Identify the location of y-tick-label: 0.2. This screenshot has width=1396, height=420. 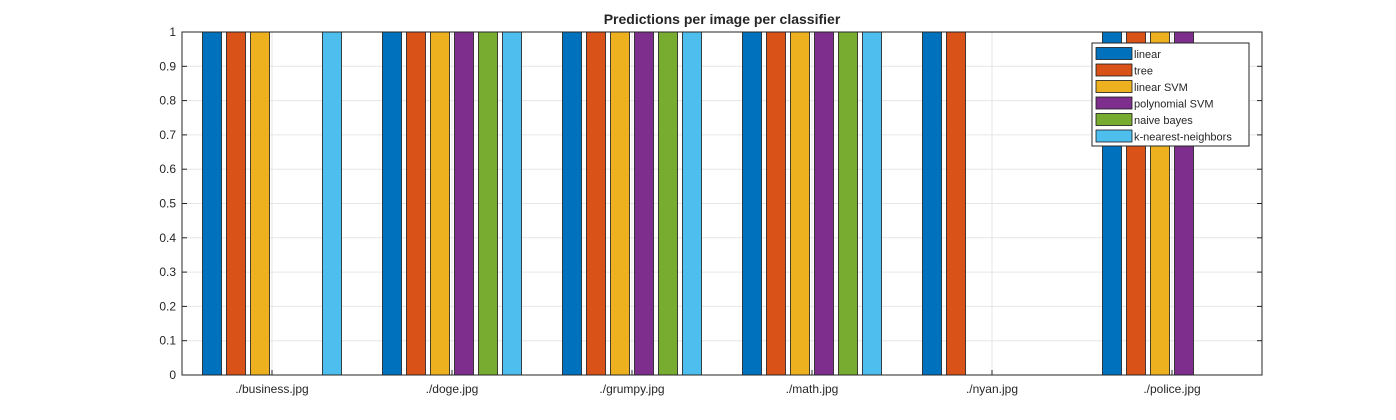
(167, 306).